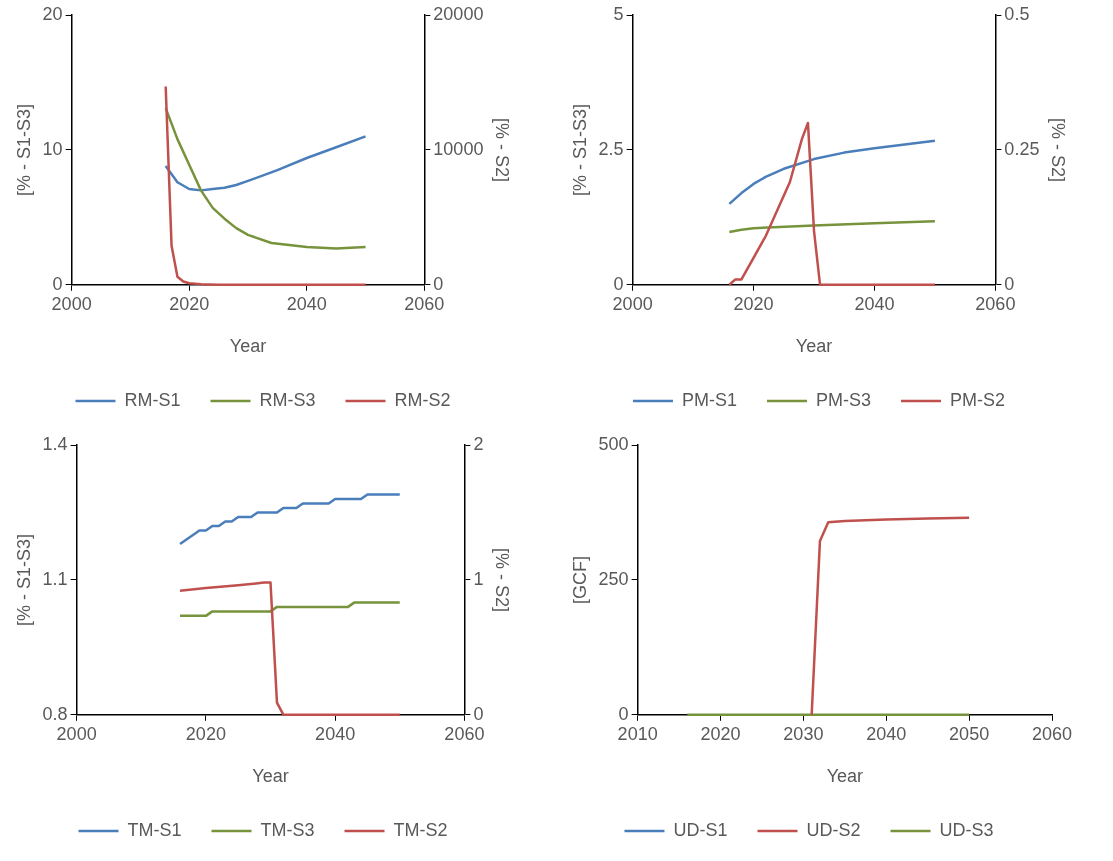 This screenshot has width=1113, height=861. What do you see at coordinates (154, 829) in the screenshot?
I see `legend-label: TM-S1` at bounding box center [154, 829].